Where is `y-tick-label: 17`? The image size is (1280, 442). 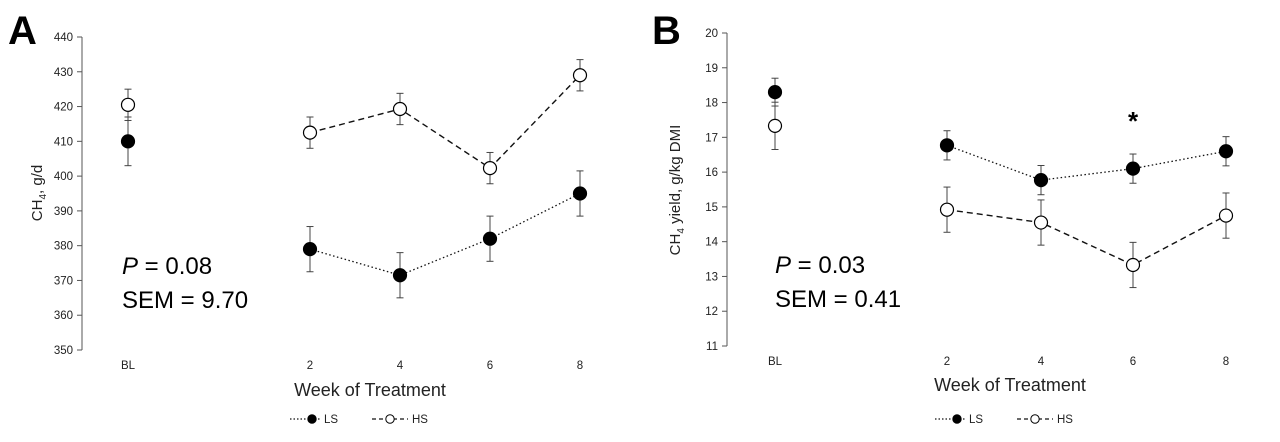 y-tick-label: 17 is located at coordinates (711, 138).